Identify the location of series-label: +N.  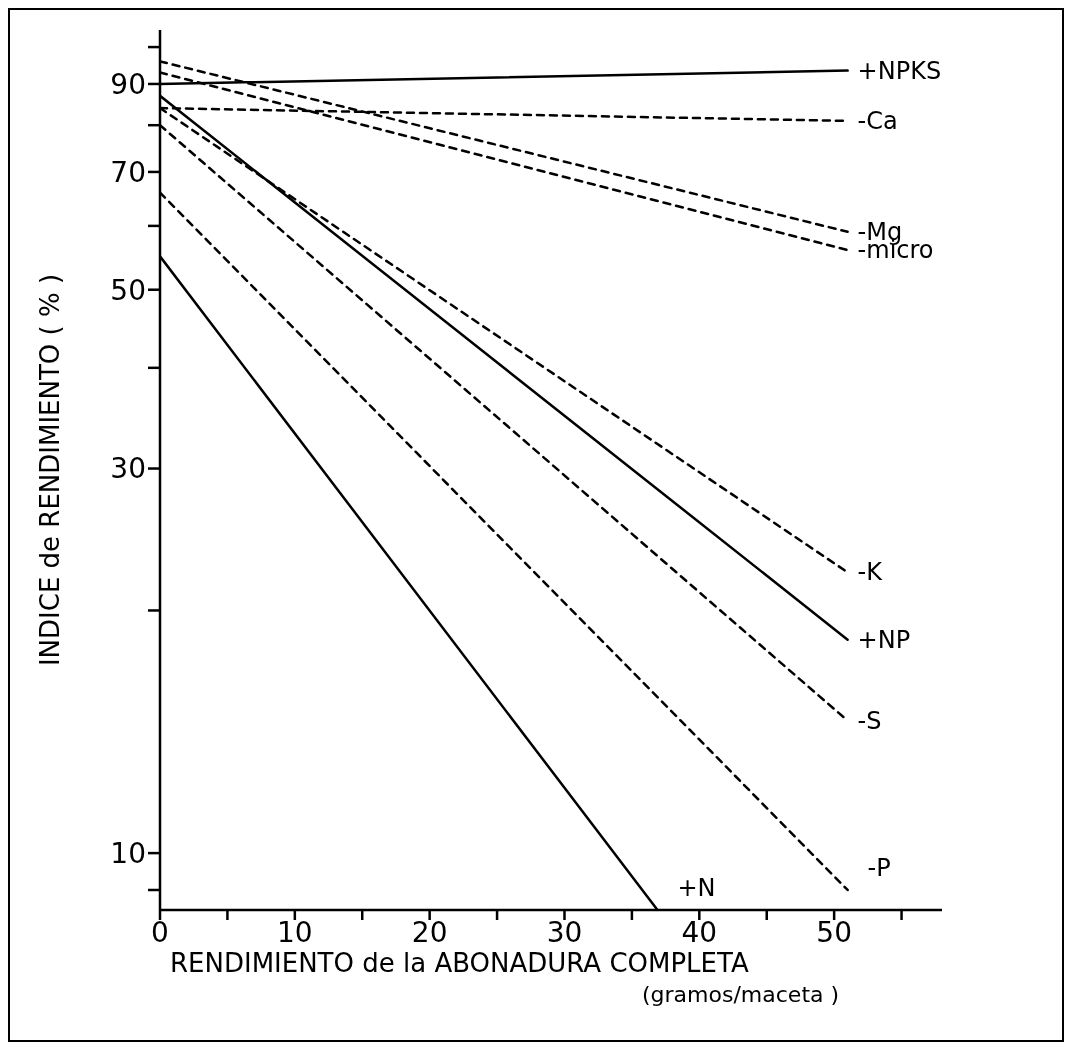
(696, 888).